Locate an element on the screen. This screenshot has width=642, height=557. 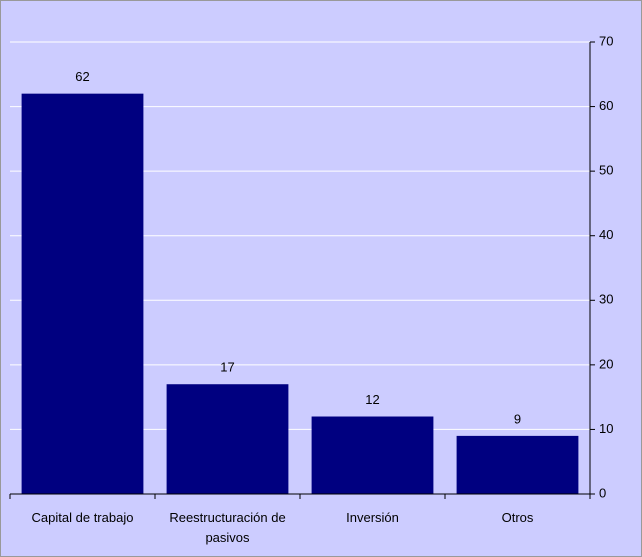
y-tick-label: 20 is located at coordinates (606, 363).